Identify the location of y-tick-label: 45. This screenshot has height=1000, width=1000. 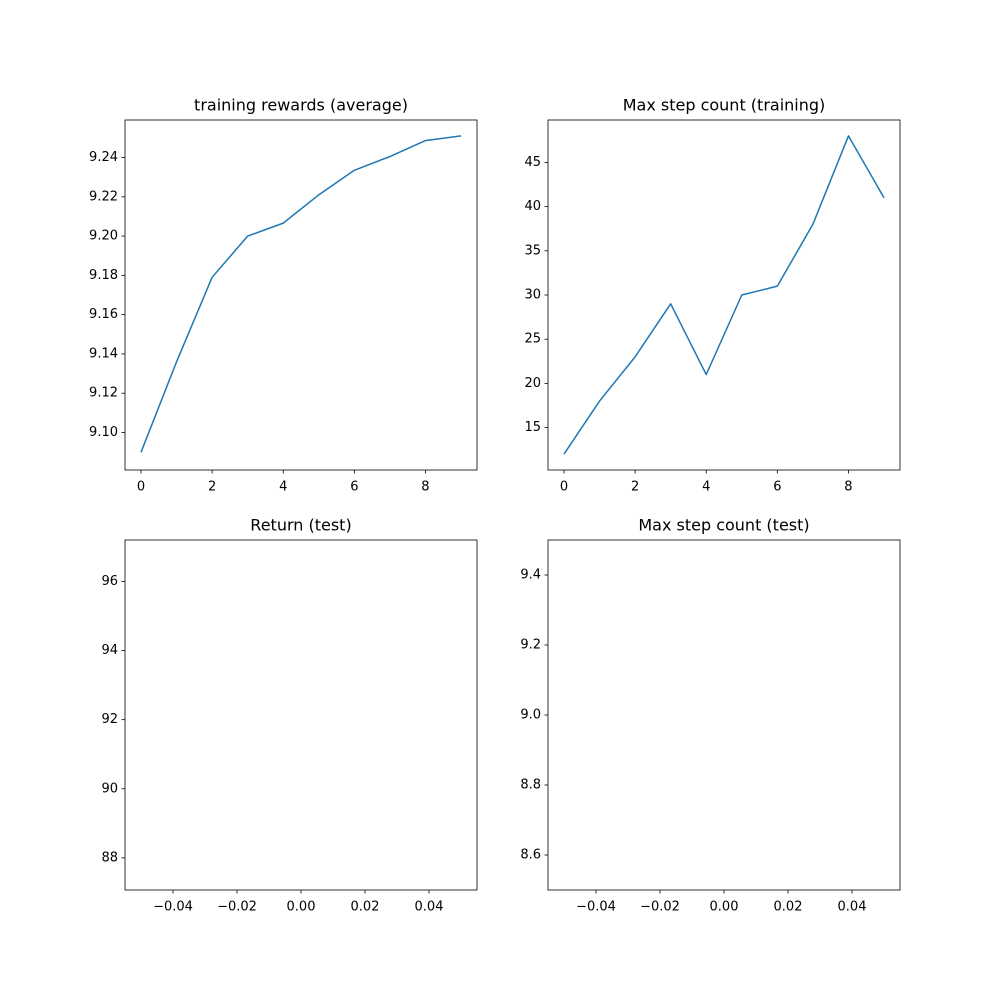
(532, 162).